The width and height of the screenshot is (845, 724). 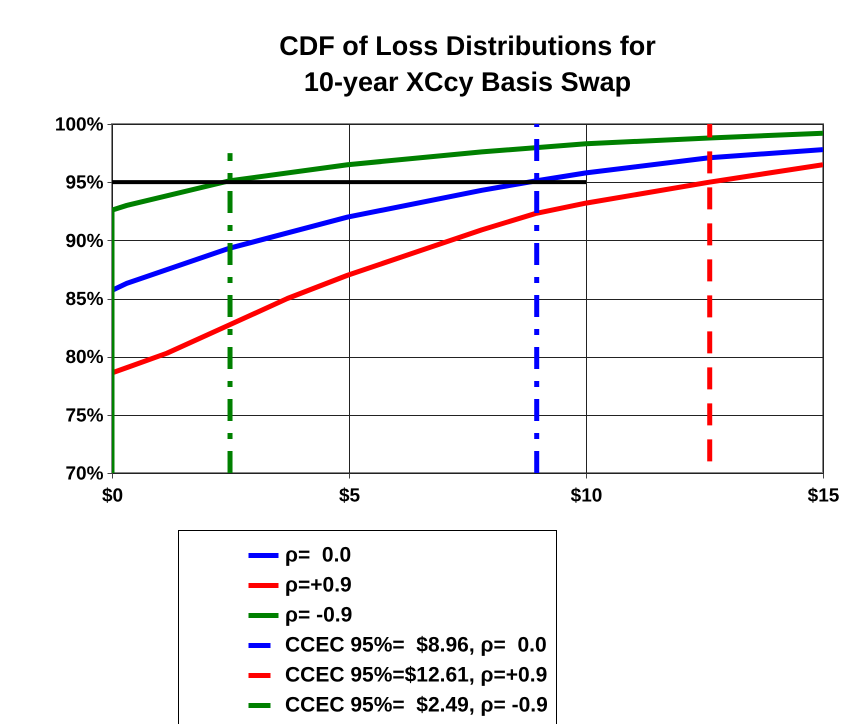 I want to click on legend-label: ρ=+0.9, so click(x=318, y=585).